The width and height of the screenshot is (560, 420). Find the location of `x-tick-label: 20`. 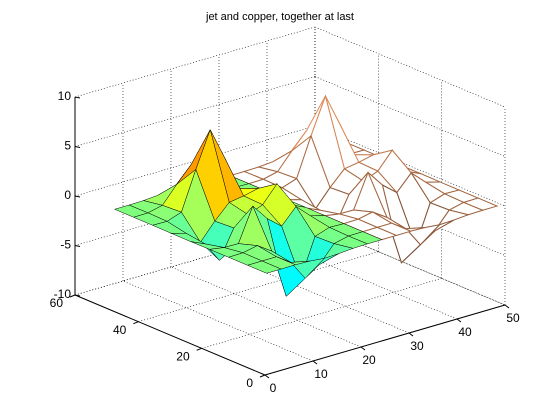

x-tick-label: 20 is located at coordinates (369, 360).